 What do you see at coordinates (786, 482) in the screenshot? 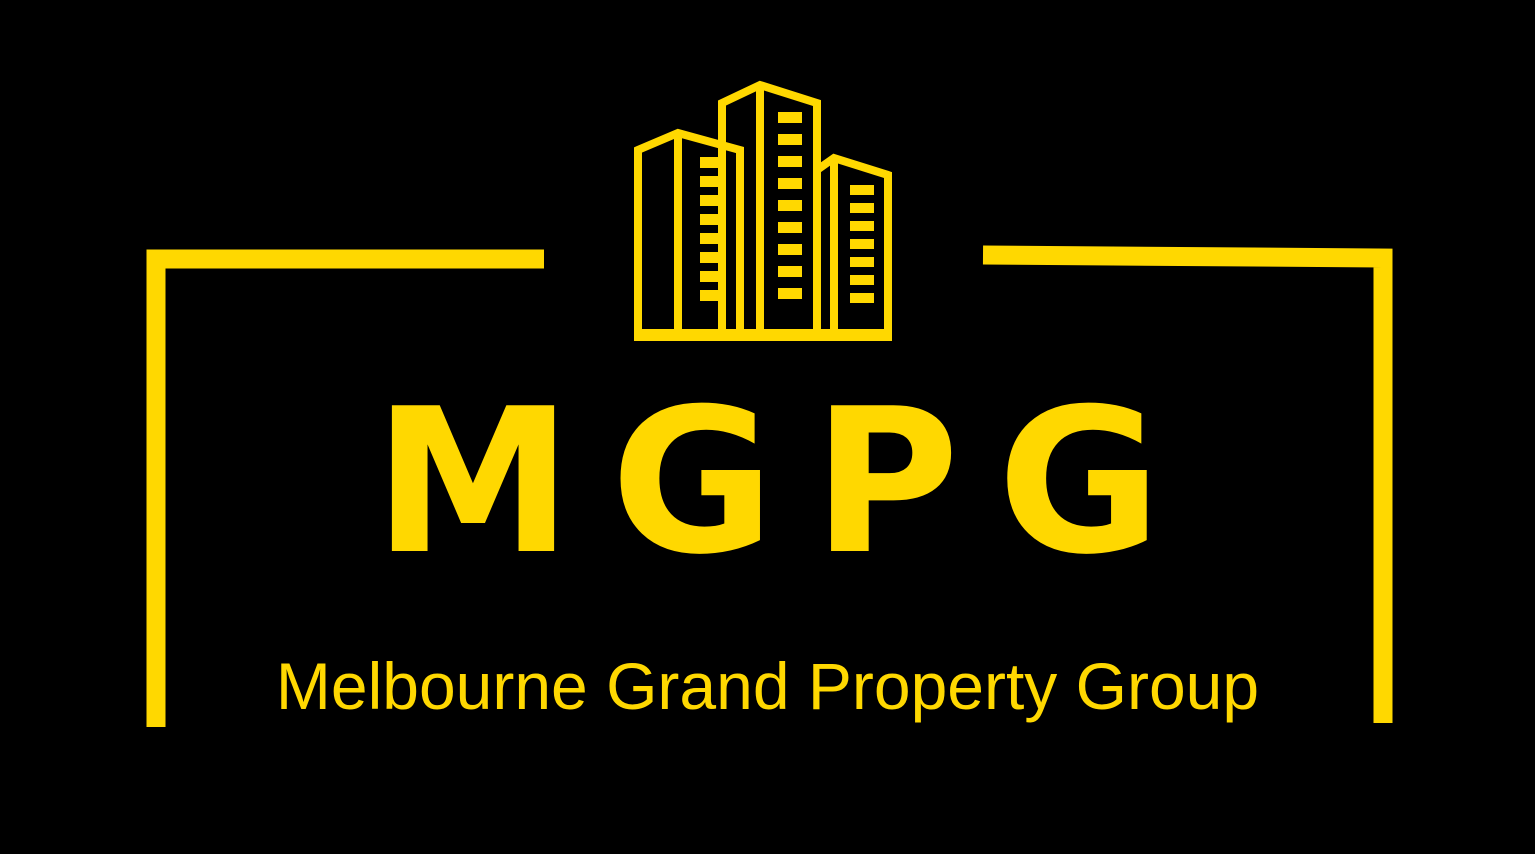
I see `logo-monogram: MGPG` at bounding box center [786, 482].